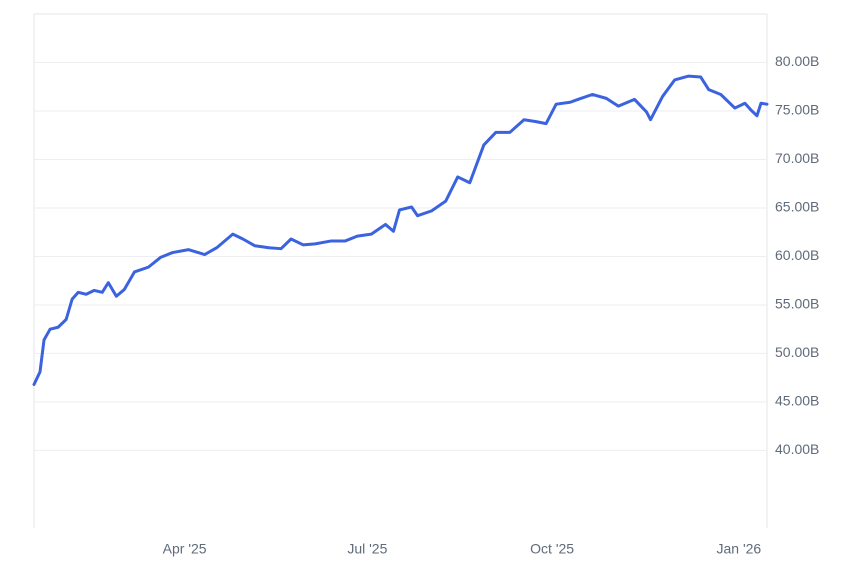  I want to click on y-tick-label: 80.00B, so click(797, 61).